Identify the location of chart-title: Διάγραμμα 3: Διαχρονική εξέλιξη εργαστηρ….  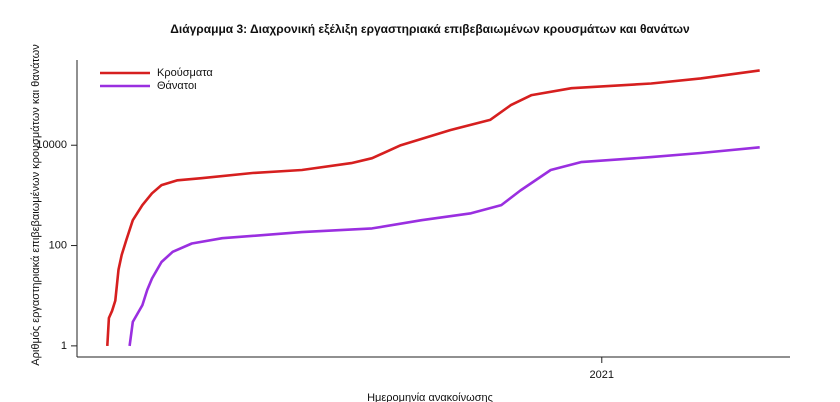
(430, 29).